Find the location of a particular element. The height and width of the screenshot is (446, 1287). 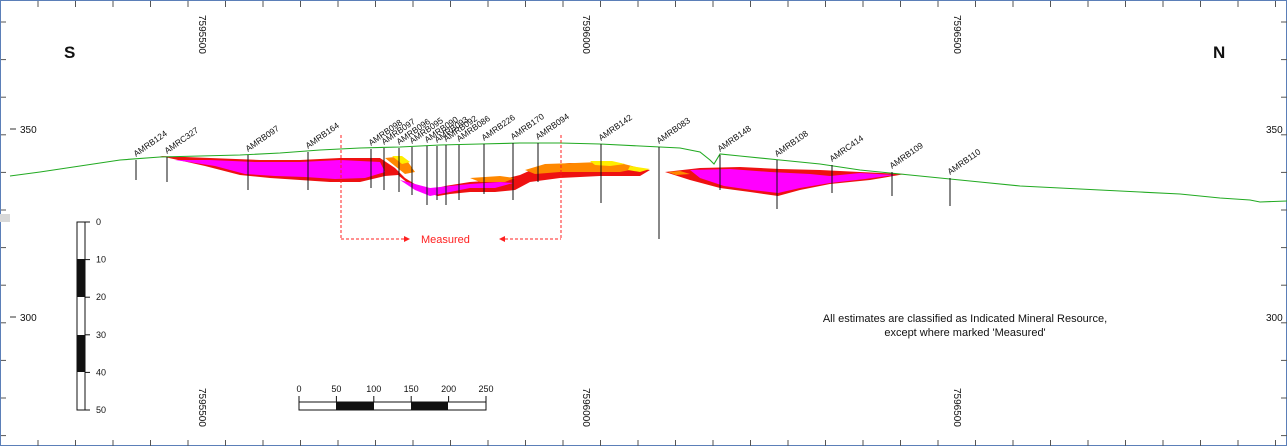

ore-body is located at coordinates (532, 176).